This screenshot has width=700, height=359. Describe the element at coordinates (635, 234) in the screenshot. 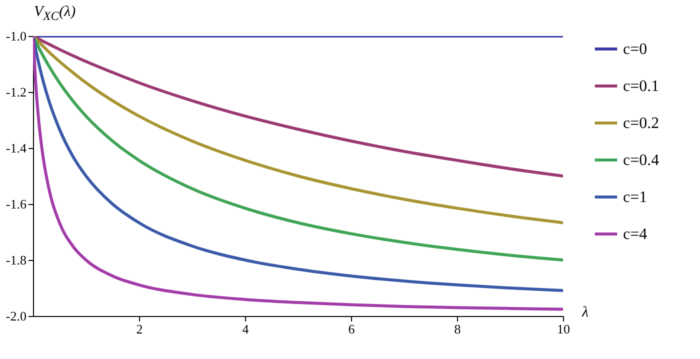

I see `legend-label: c=4` at that location.